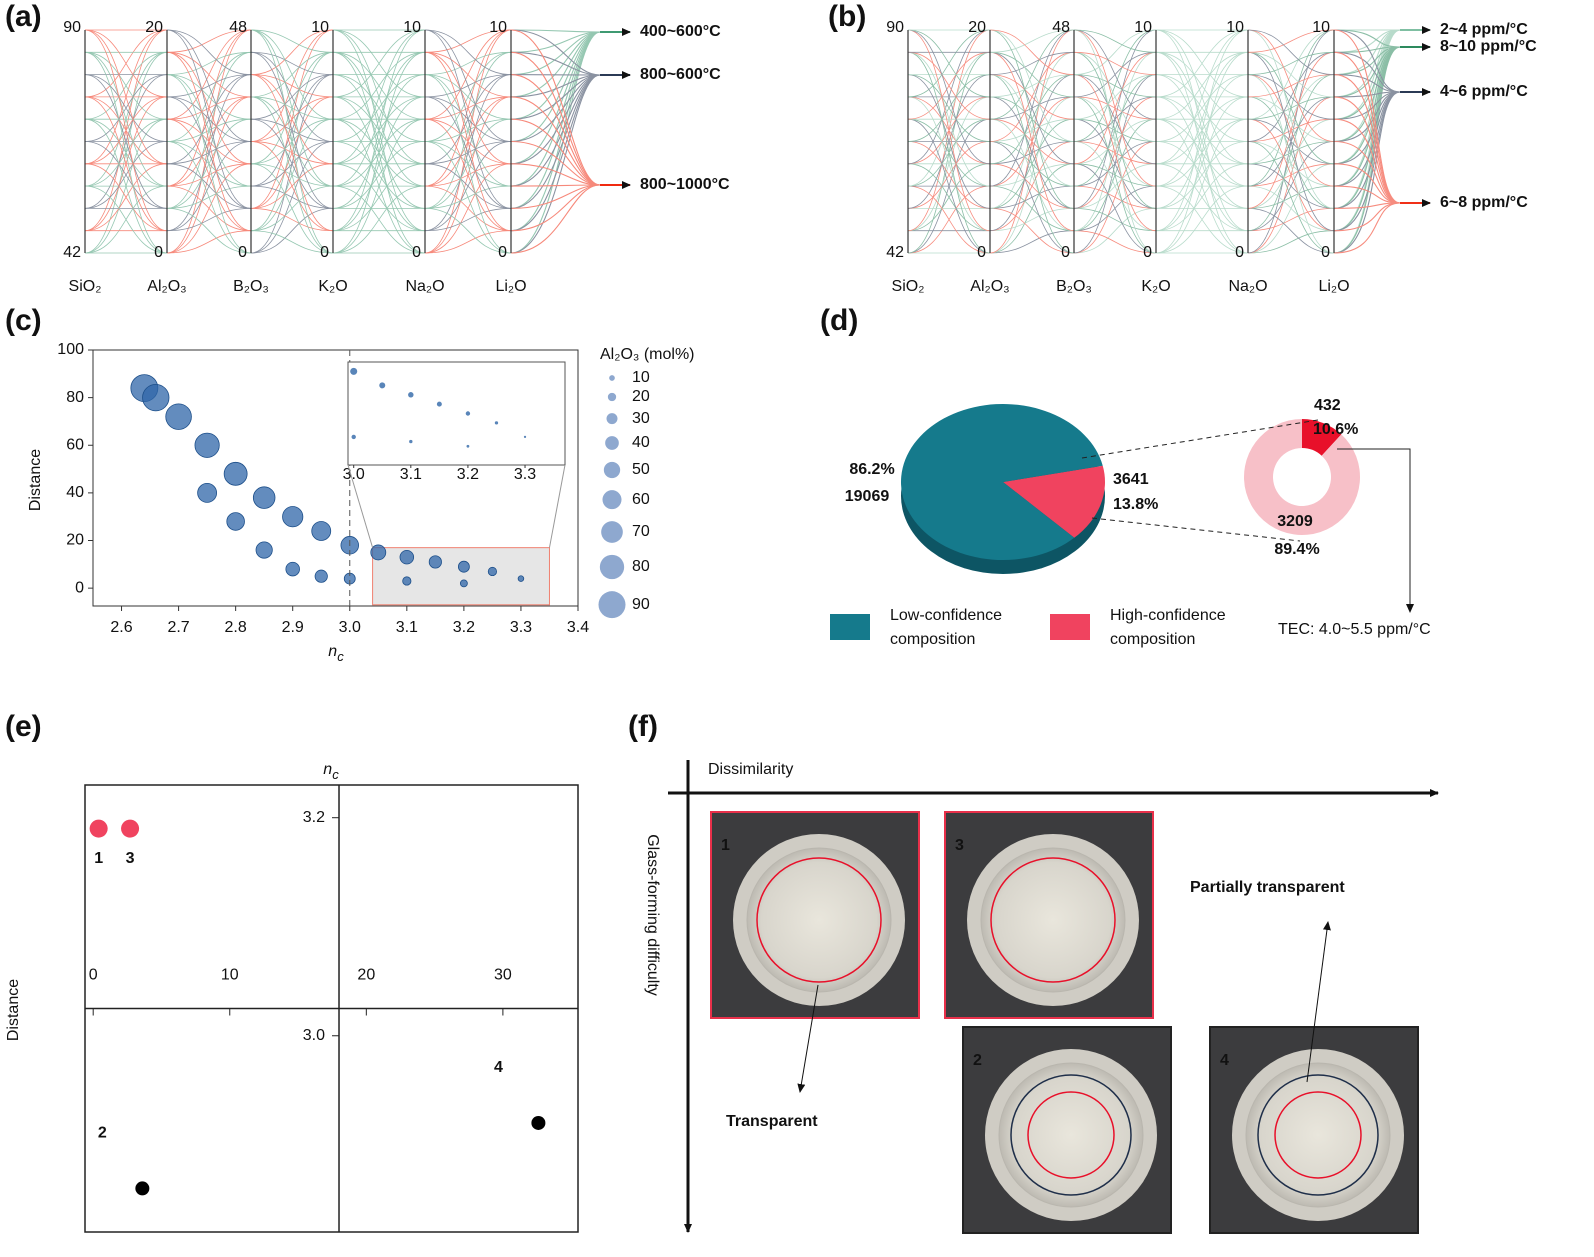  I want to click on legend-label: 8~10 ppm/°C, so click(1488, 46).